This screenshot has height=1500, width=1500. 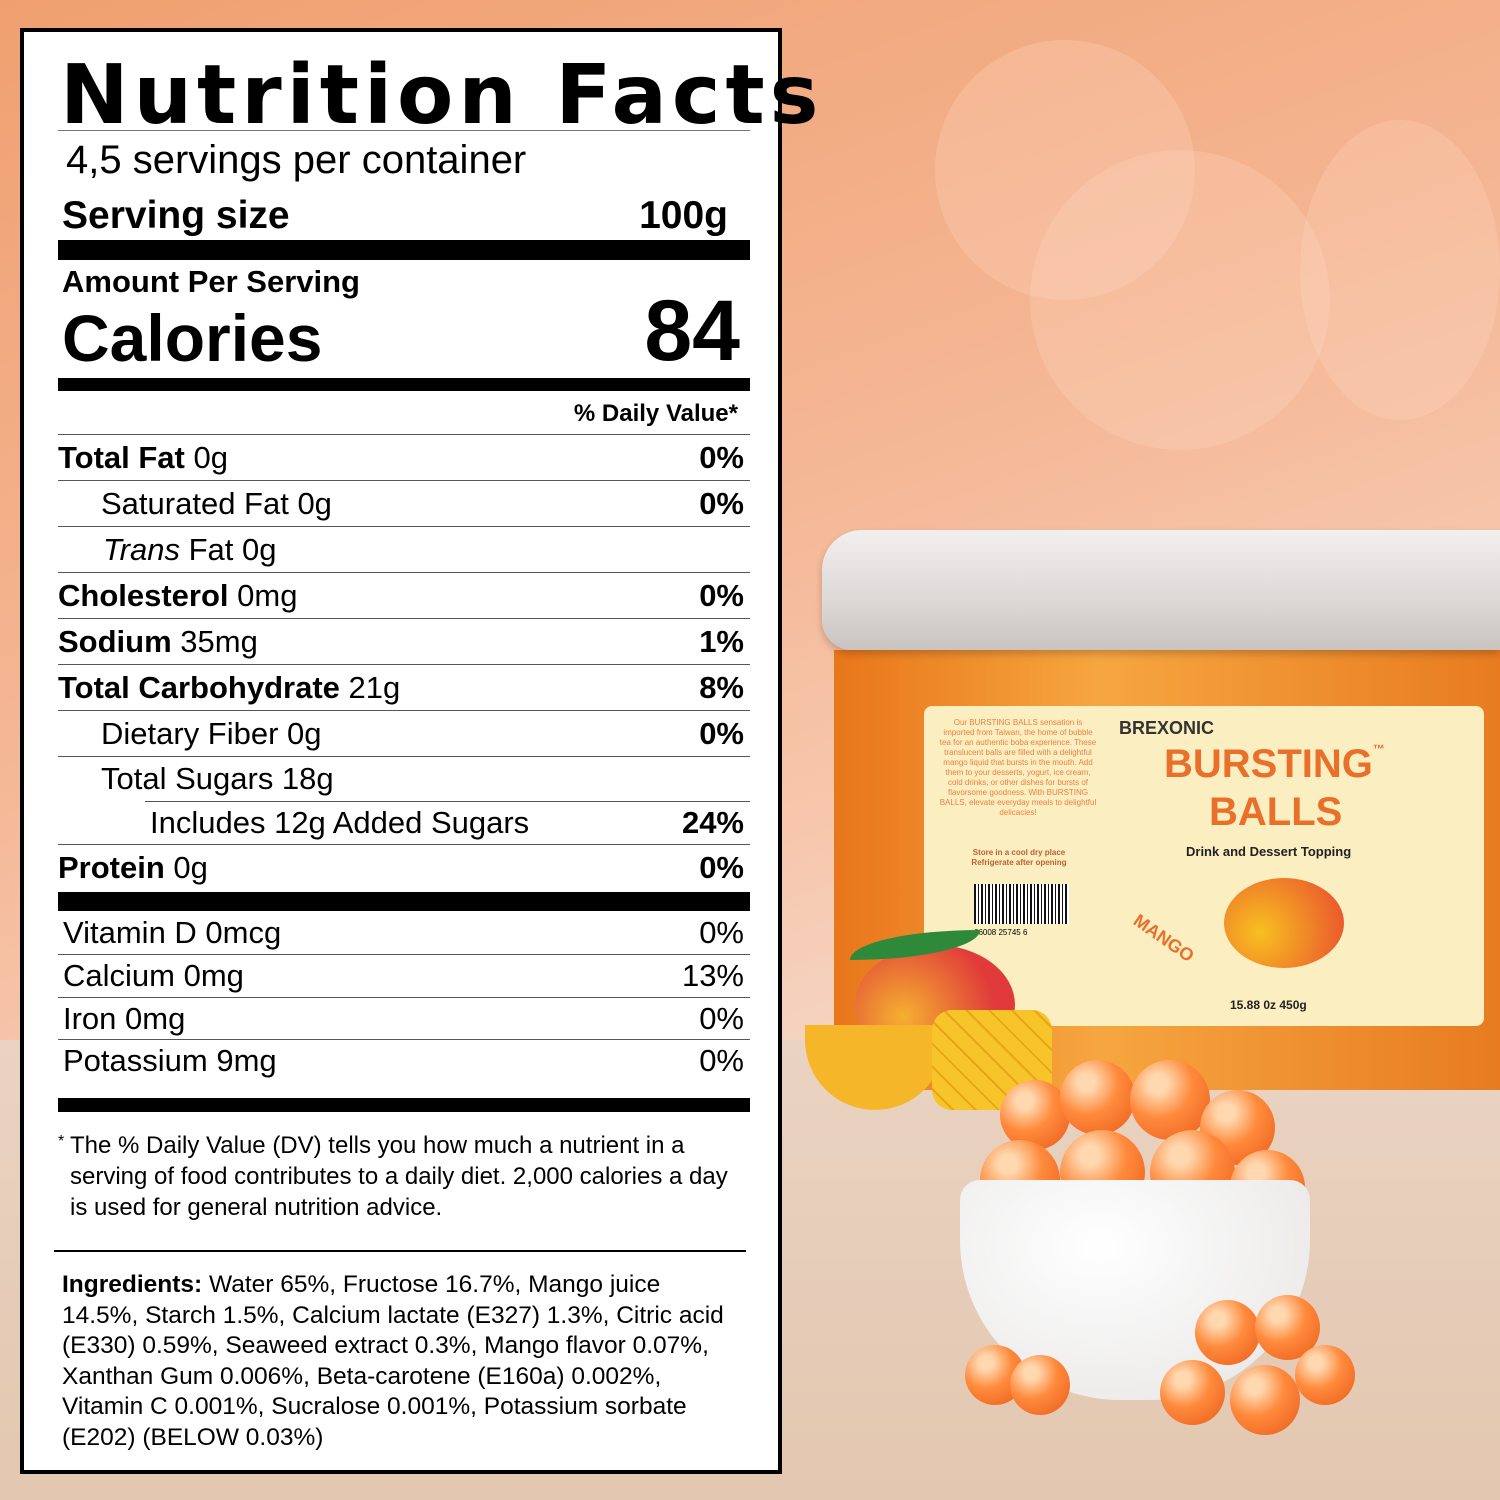 What do you see at coordinates (655, 413) in the screenshot?
I see `daily-value-header: % Daily Value*` at bounding box center [655, 413].